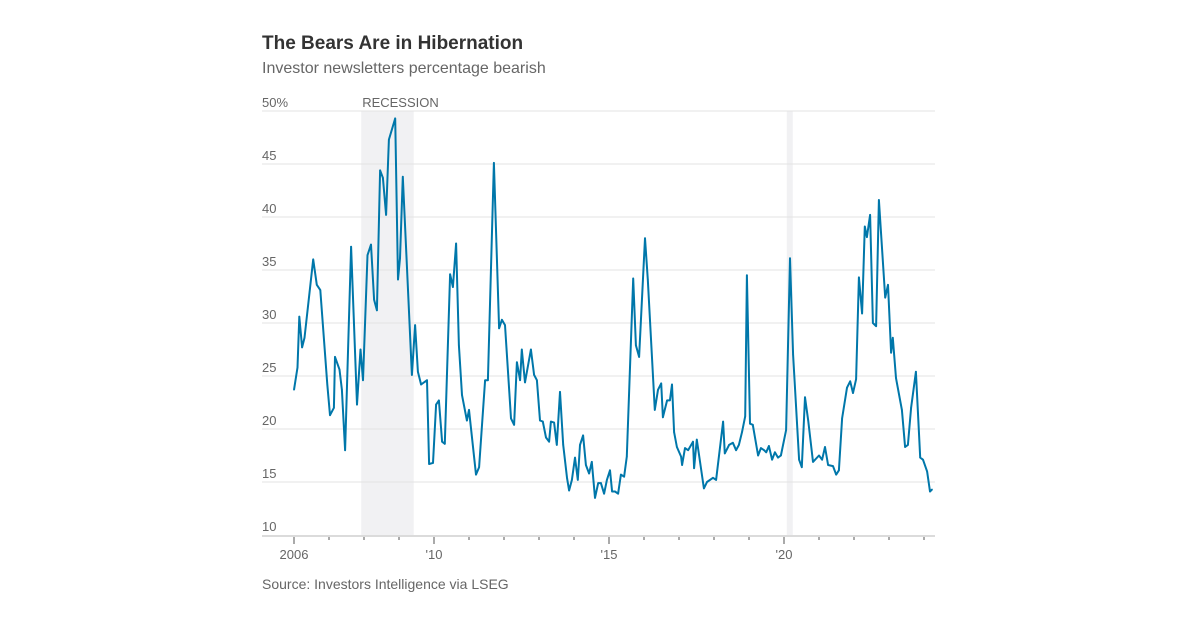 The image size is (1200, 628). What do you see at coordinates (385, 584) in the screenshot?
I see `source-note: Source: Investors Intelligence via LSEG` at bounding box center [385, 584].